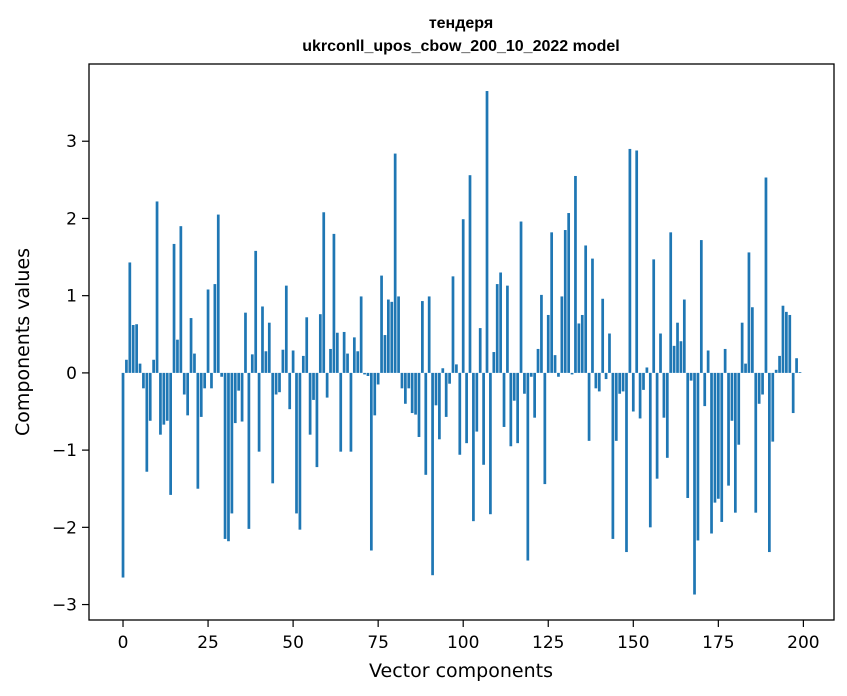  What do you see at coordinates (803, 643) in the screenshot?
I see `x-tick-label: 200` at bounding box center [803, 643].